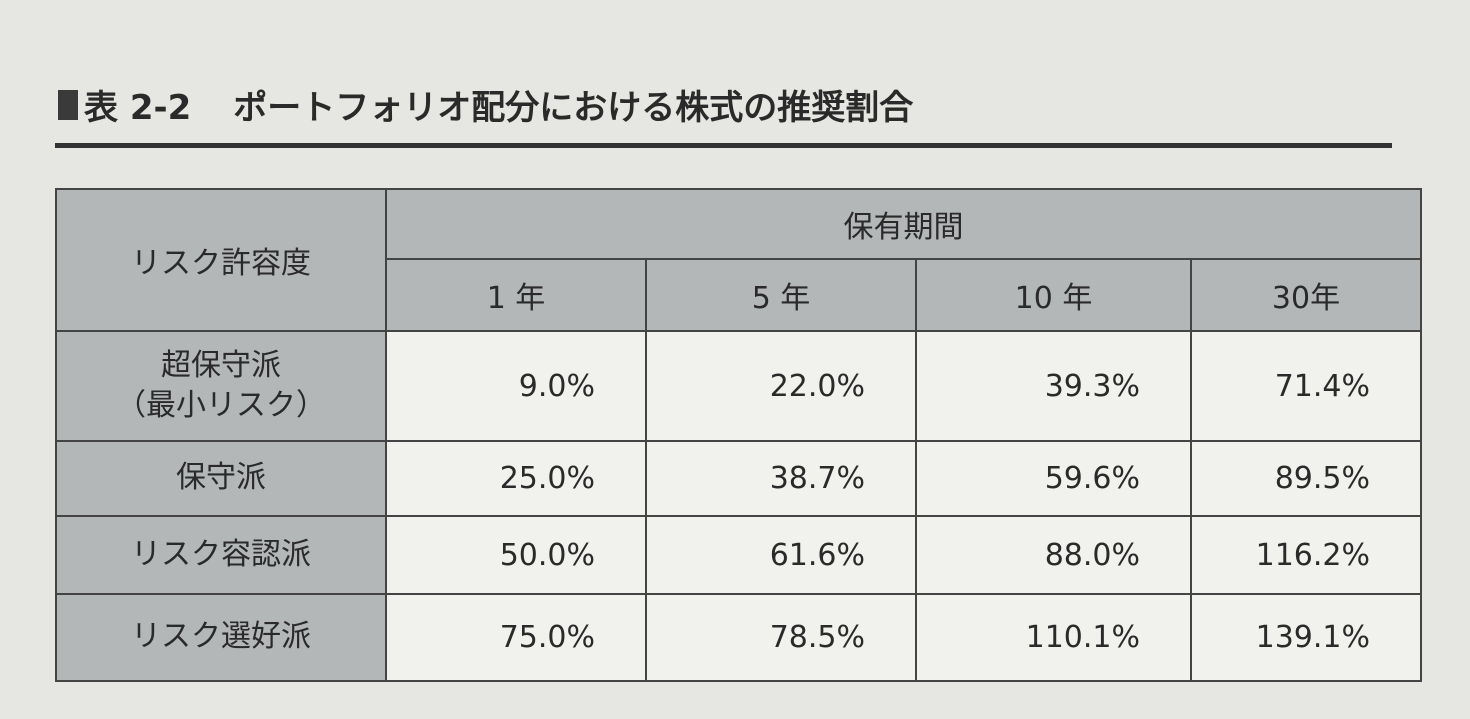 This screenshot has width=1470, height=719. Describe the element at coordinates (1053, 478) in the screenshot. I see `value-cell: 59.6%` at that location.